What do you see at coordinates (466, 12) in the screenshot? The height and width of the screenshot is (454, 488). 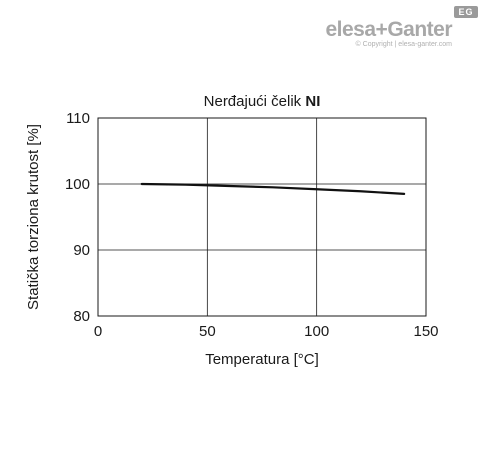 I see `logo-badge: EG` at bounding box center [466, 12].